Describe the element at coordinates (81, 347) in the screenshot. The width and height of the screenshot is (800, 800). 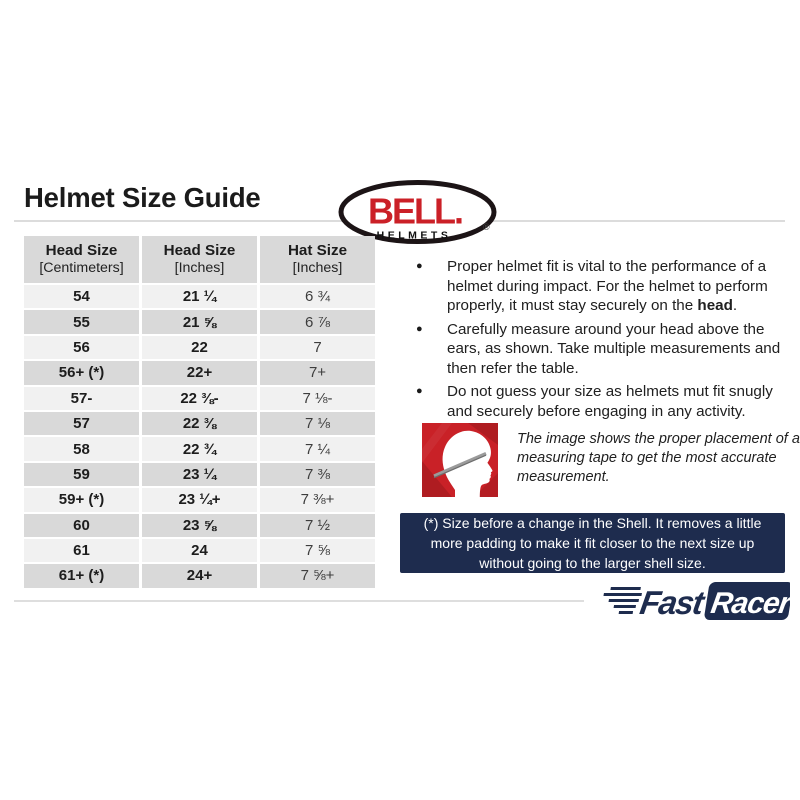
I see `table-cell: 56` at that location.